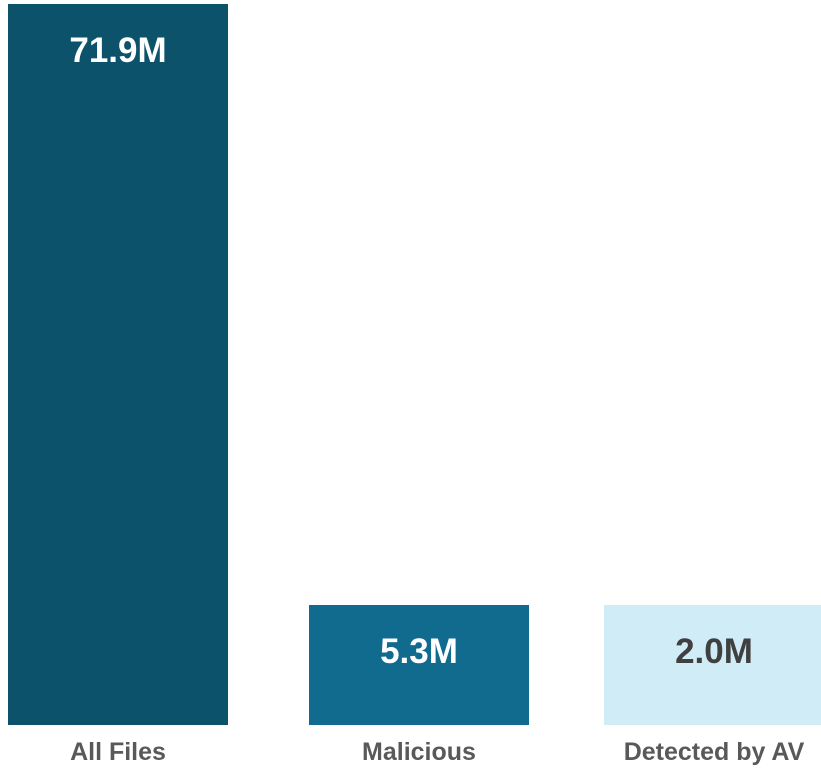 This screenshot has height=769, width=821. Describe the element at coordinates (714, 651) in the screenshot. I see `data-label: 2.0M` at that location.